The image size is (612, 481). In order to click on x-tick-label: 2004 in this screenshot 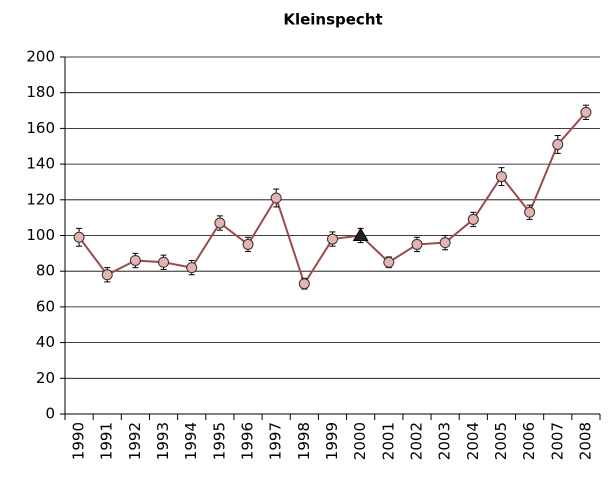, I will do `click(473, 441)`.